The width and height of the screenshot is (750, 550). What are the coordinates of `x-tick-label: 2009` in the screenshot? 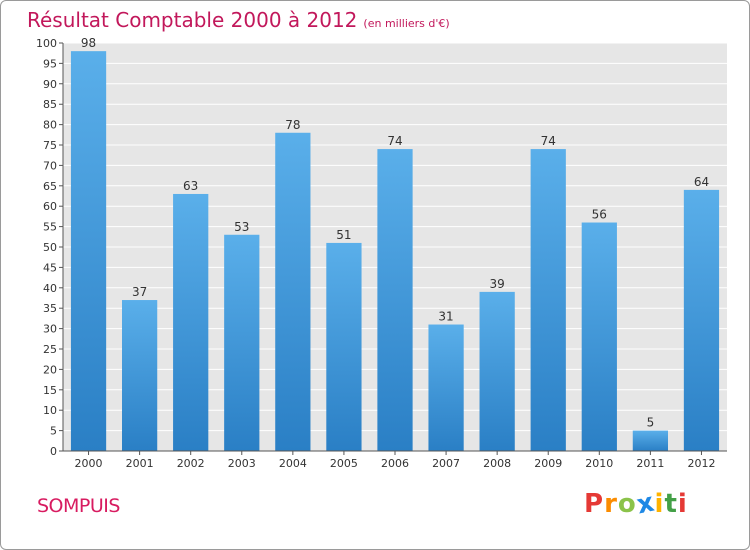 It's located at (548, 463).